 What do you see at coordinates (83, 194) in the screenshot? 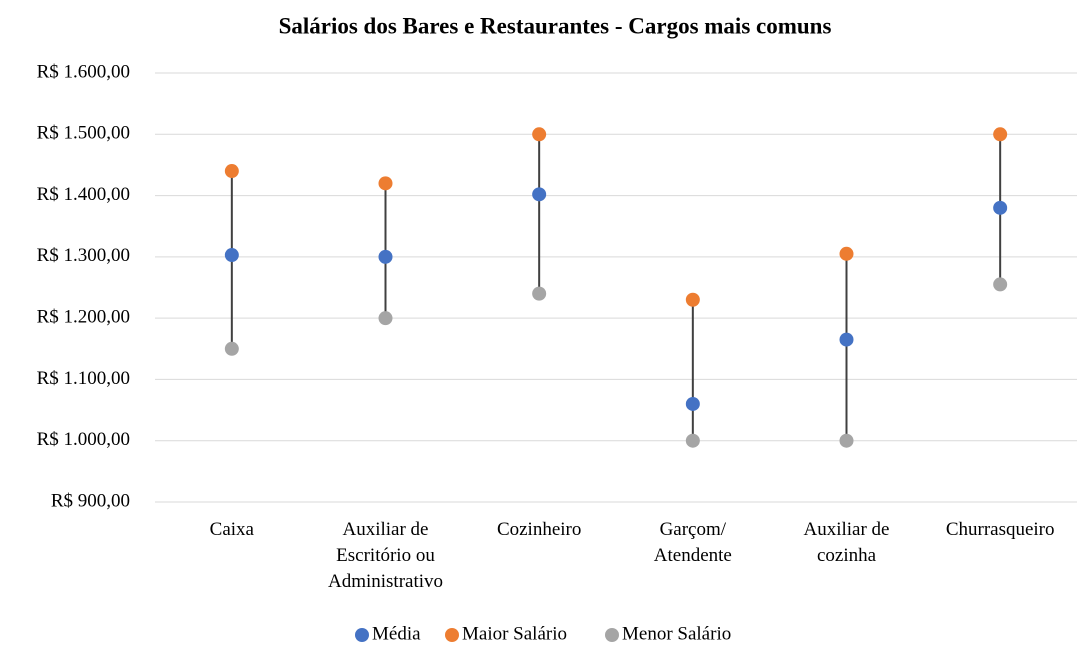
I see `y-tick-label: R$ 1.400,00` at bounding box center [83, 194].